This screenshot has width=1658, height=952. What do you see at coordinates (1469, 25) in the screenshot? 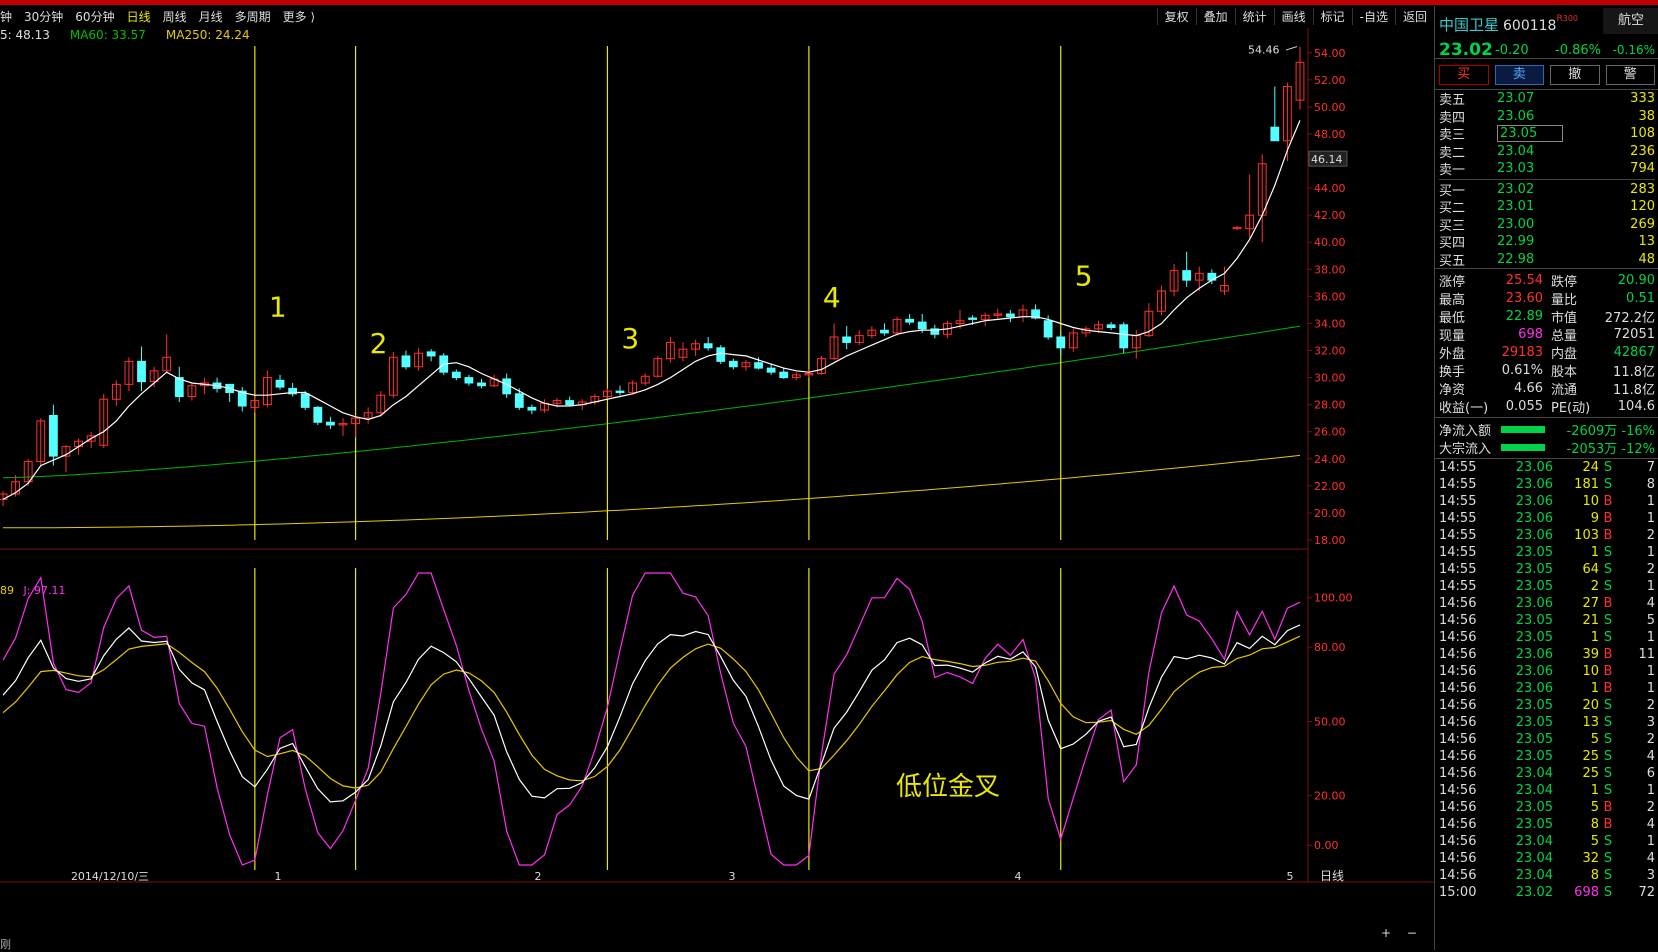
I see `stock-name: 中国卫星` at bounding box center [1469, 25].